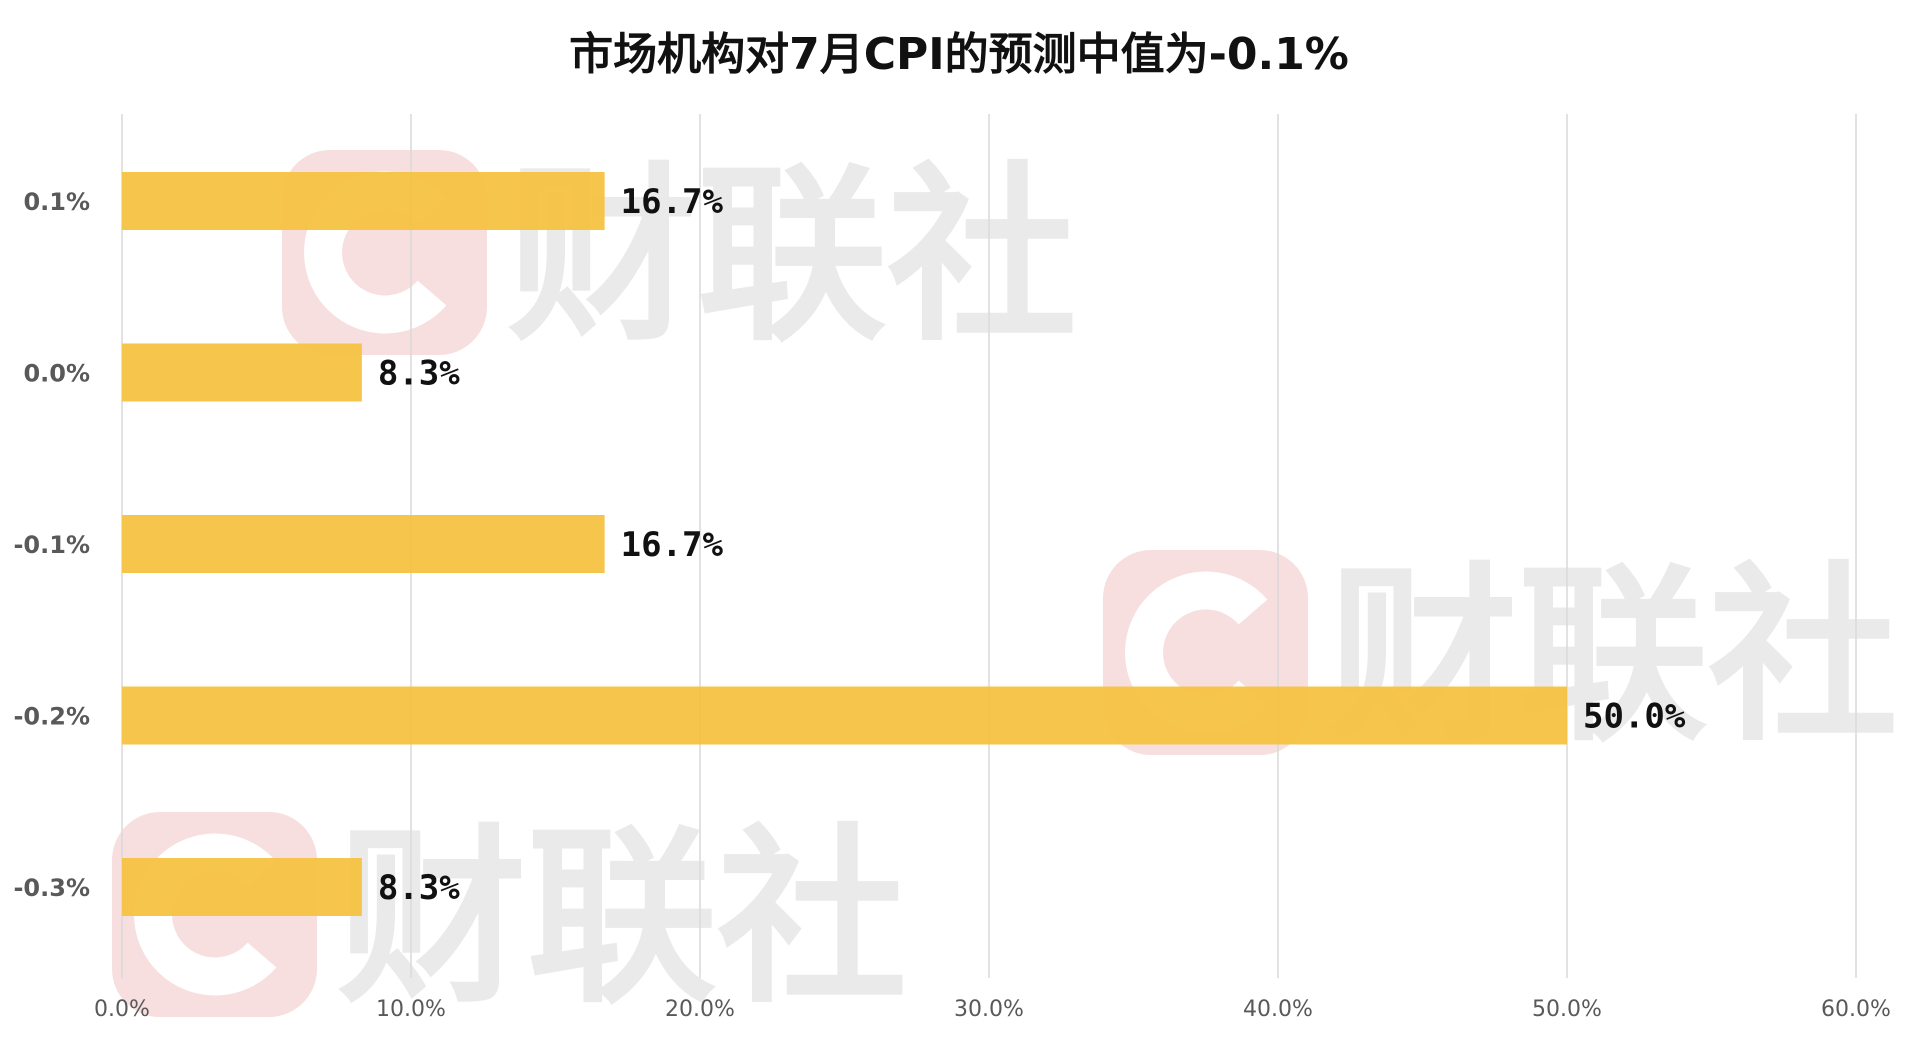 This screenshot has height=1042, width=1918. Describe the element at coordinates (1634, 717) in the screenshot. I see `data-label: 50.0%` at that location.